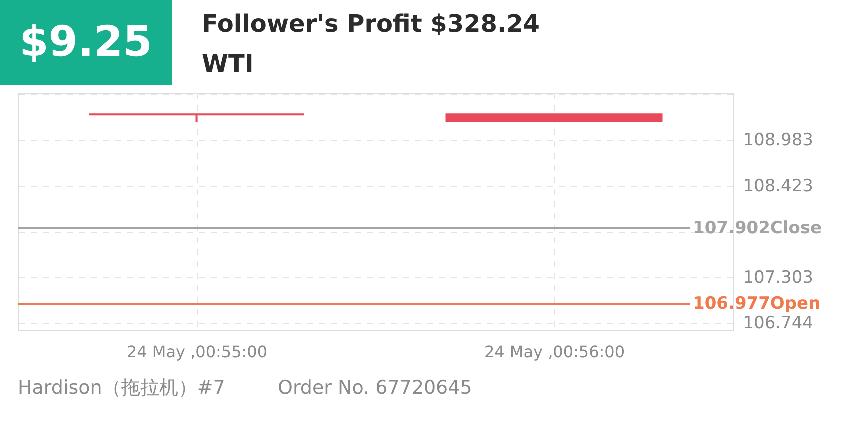 Image resolution: width=844 pixels, height=422 pixels. What do you see at coordinates (778, 186) in the screenshot?
I see `y-tick-label: 108.423` at bounding box center [778, 186].